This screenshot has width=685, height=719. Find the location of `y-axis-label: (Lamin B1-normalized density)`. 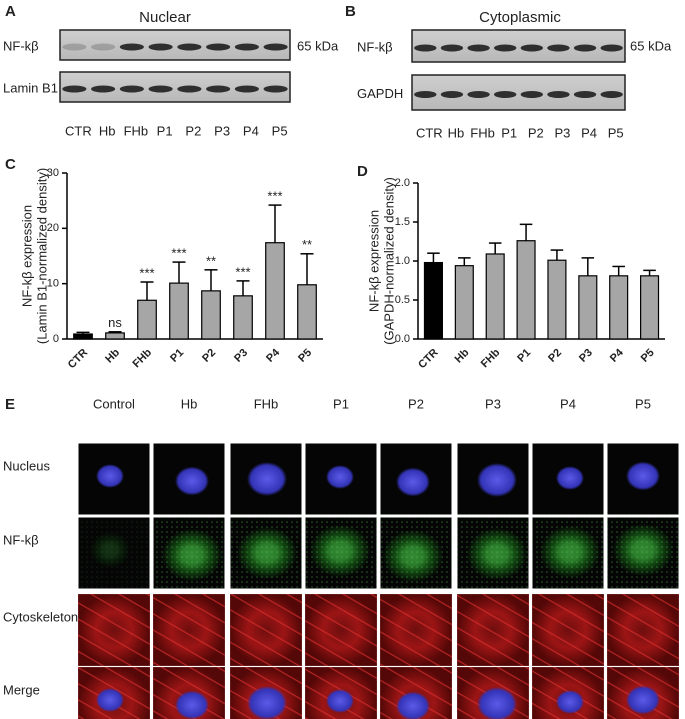

y-axis-label: (Lamin B1-normalized density) is located at coordinates (41, 256).